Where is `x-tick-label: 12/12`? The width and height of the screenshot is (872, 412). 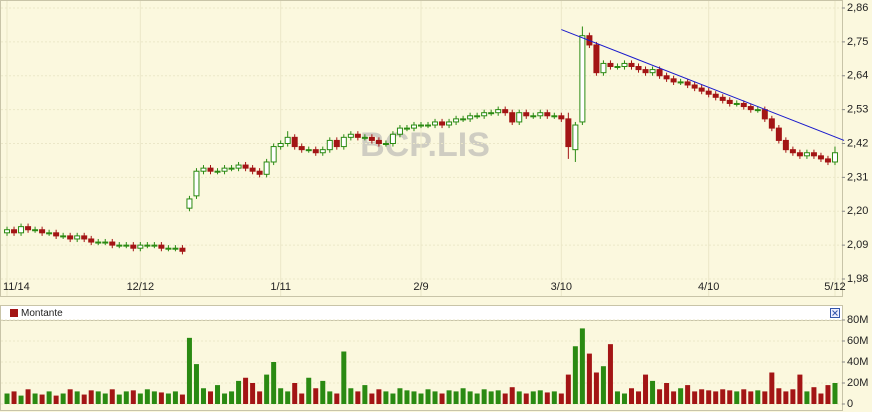
x-tick-label: 12/12 is located at coordinates (141, 287).